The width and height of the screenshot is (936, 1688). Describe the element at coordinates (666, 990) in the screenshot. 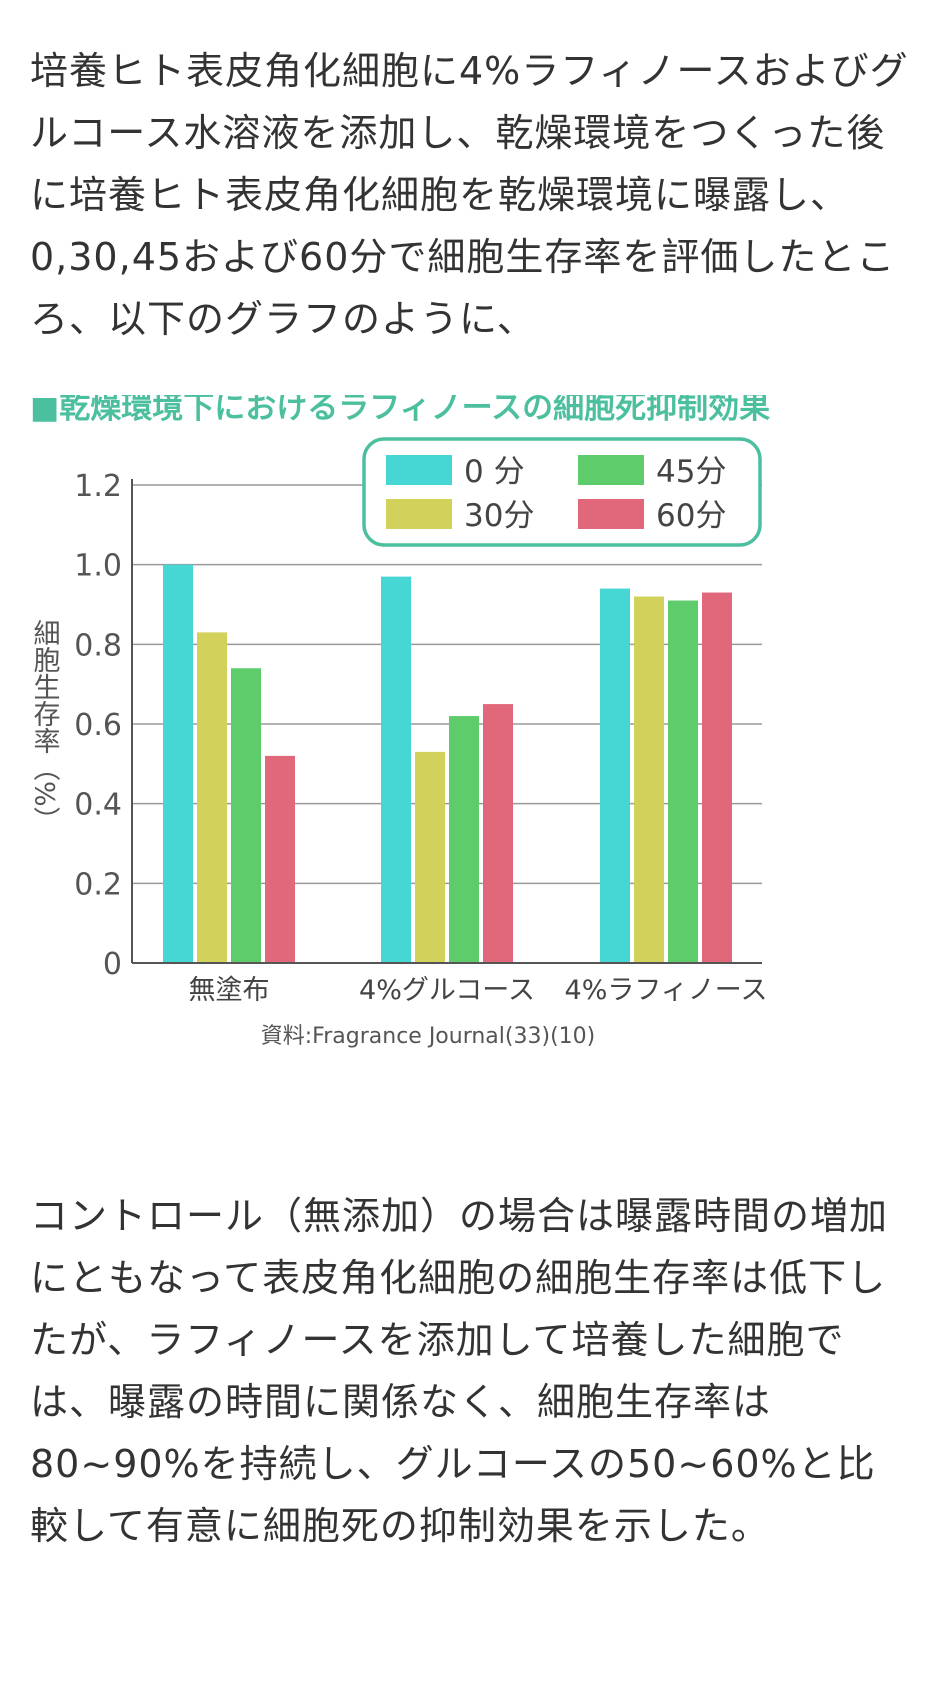

I see `category-label: 4%ラフィノース` at that location.